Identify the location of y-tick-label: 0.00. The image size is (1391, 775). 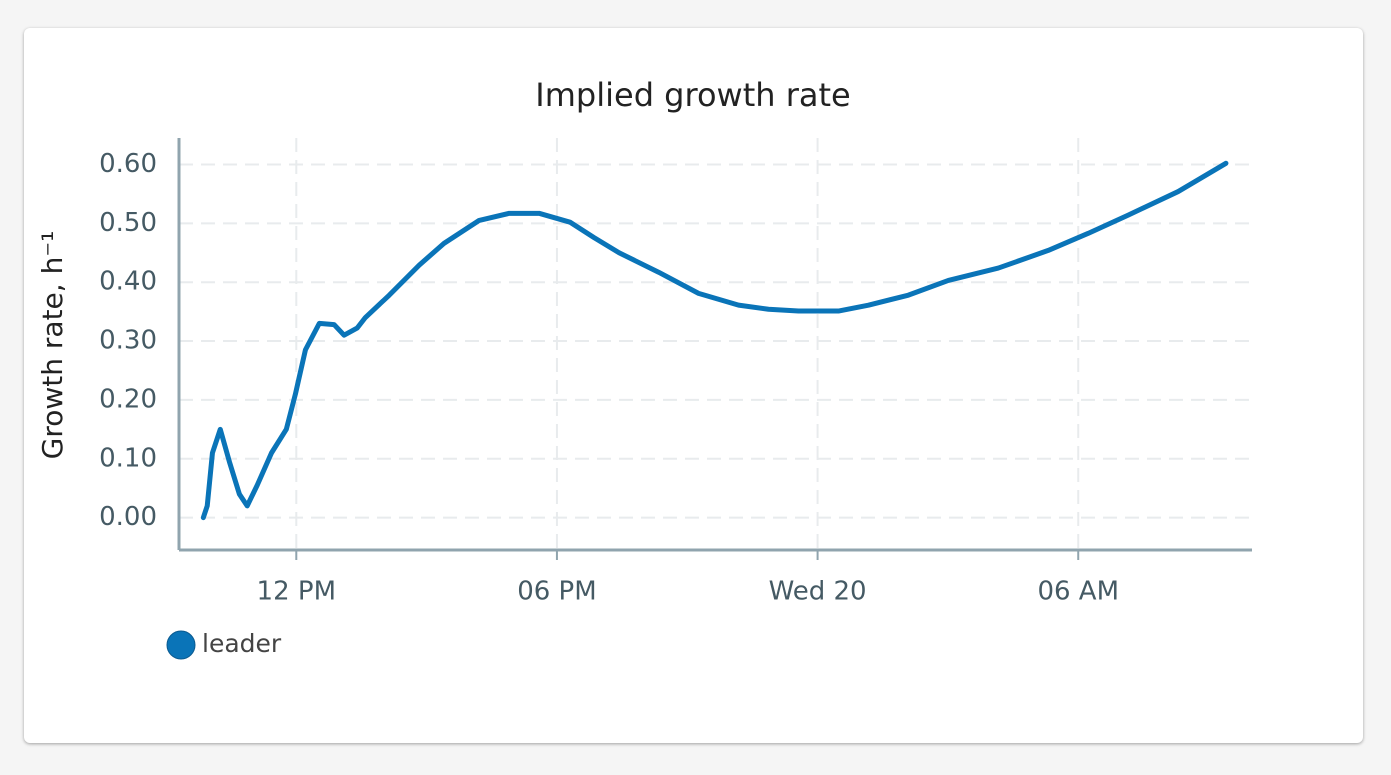
(128, 517).